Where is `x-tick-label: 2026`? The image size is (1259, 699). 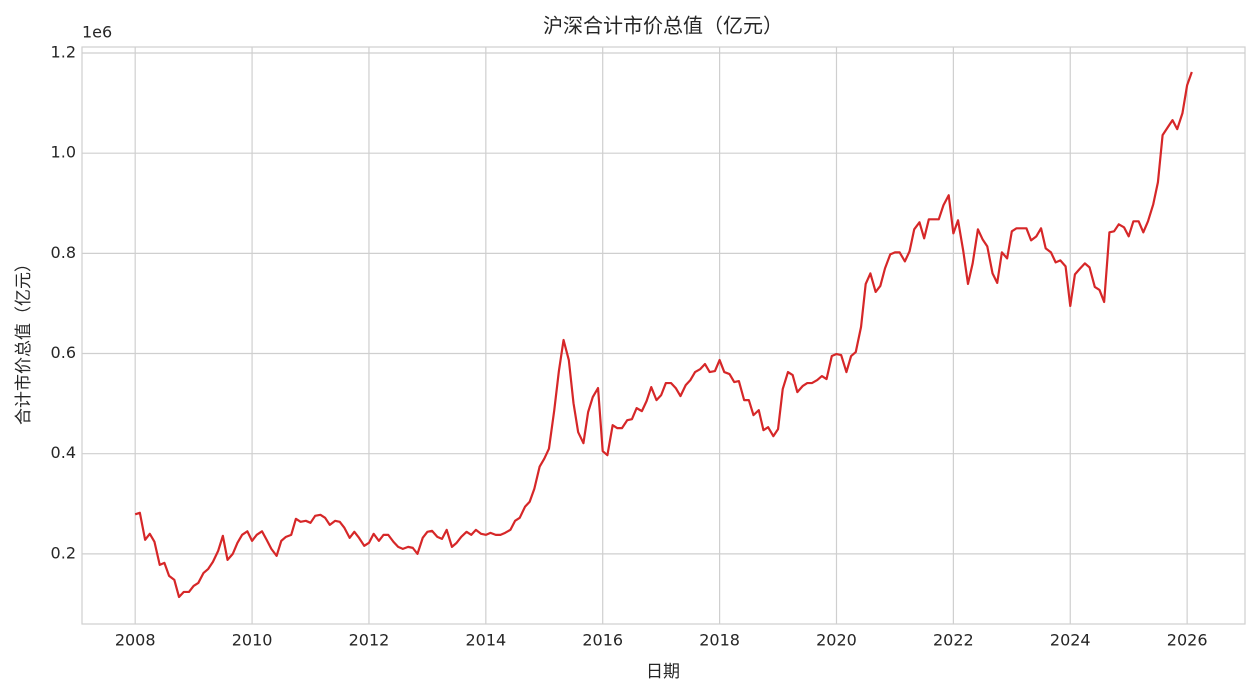
x-tick-label: 2026 is located at coordinates (1187, 640).